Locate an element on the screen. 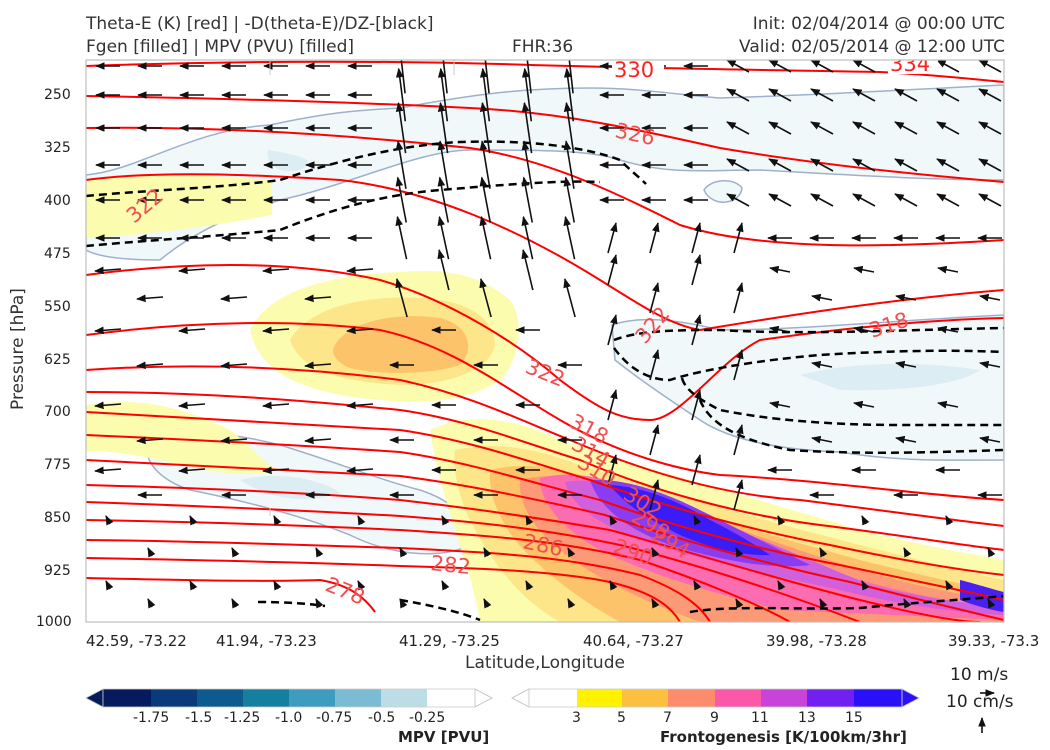 The height and width of the screenshot is (750, 1050). mpv-tick: -0.25 is located at coordinates (427, 718).